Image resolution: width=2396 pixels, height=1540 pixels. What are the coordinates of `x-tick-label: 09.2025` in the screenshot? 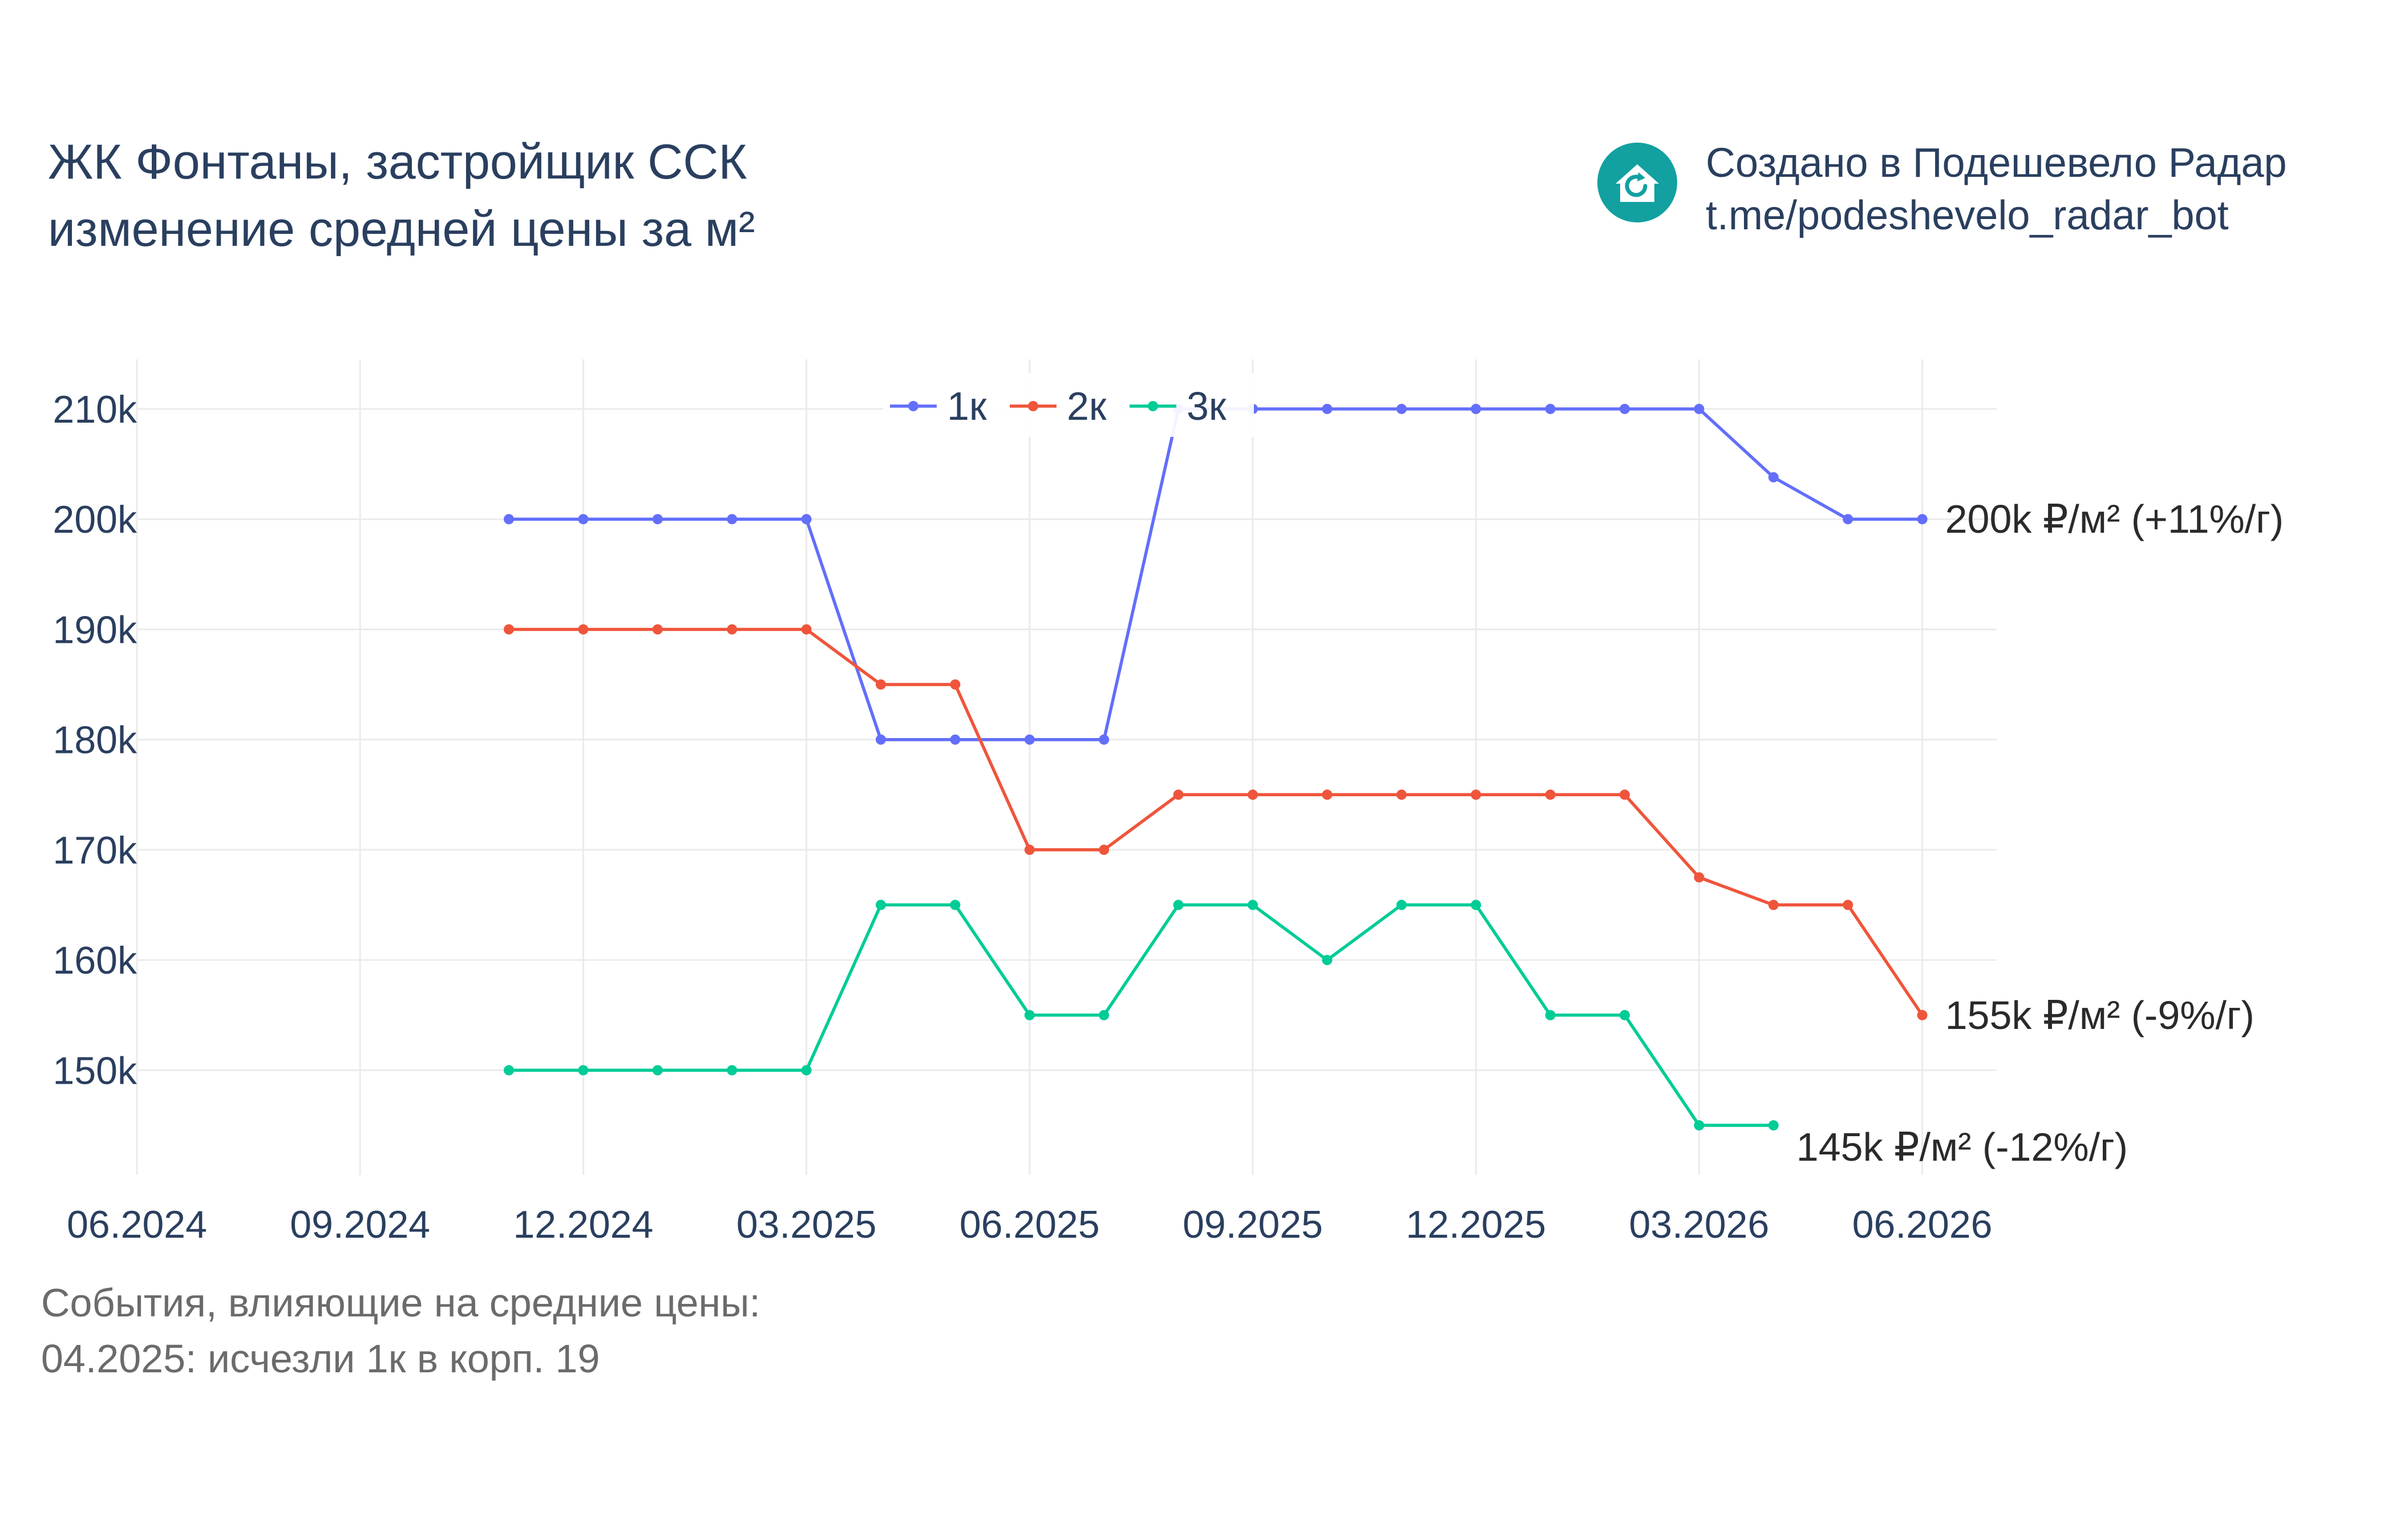 It's located at (1253, 1224).